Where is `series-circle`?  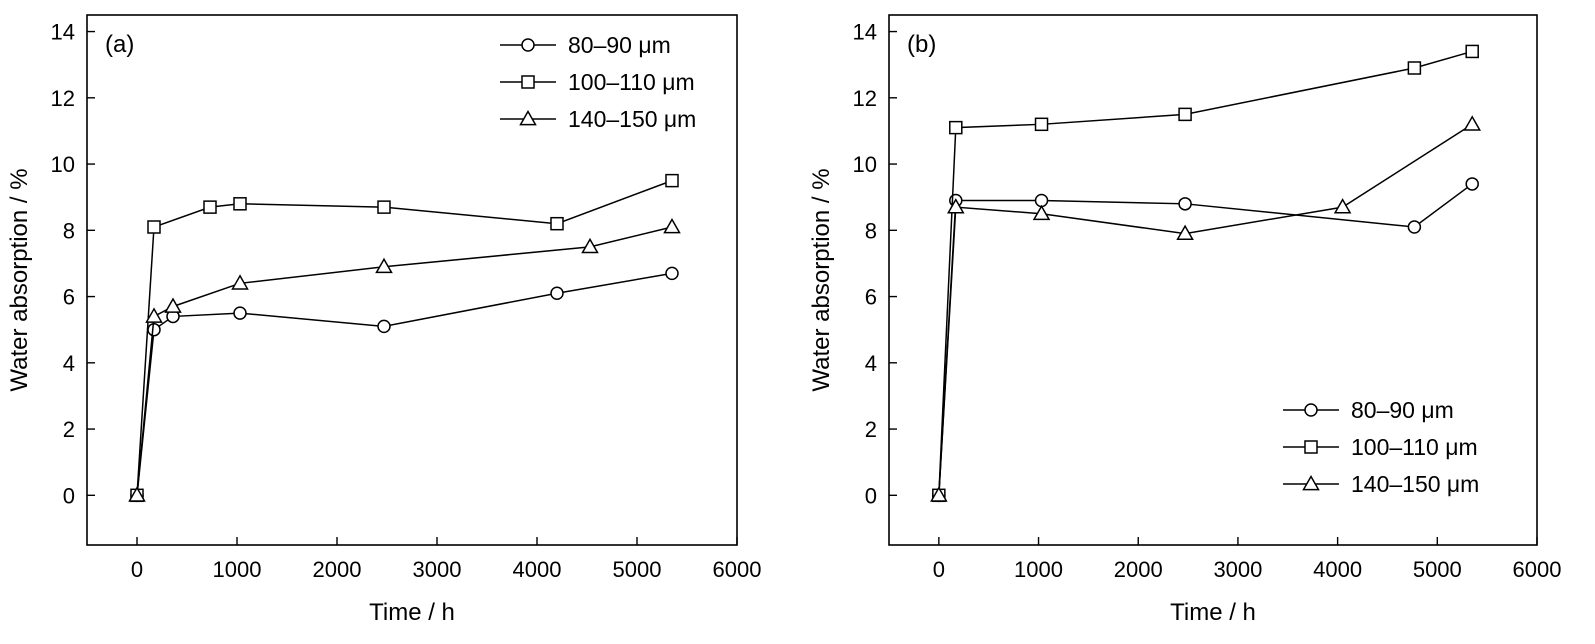
series-circle is located at coordinates (404, 384).